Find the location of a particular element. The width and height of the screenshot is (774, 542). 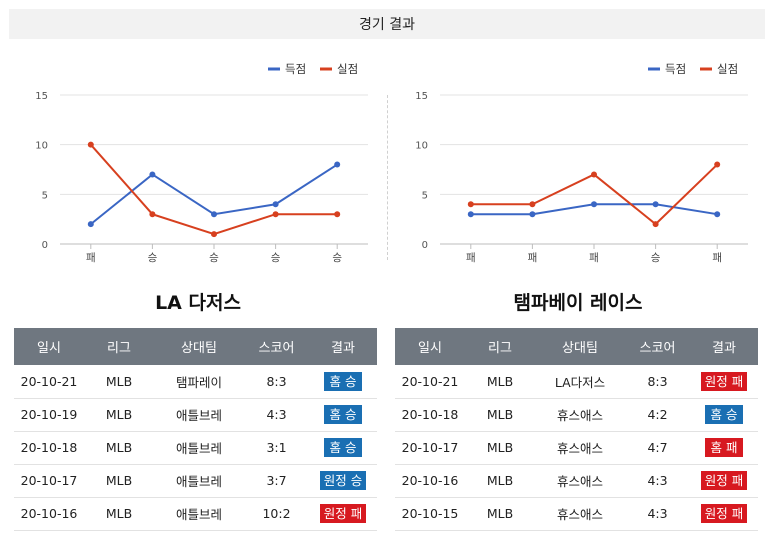

table-row: 20-10-15 MLB 휴스애스 4:3 원정 패 is located at coordinates (576, 514).